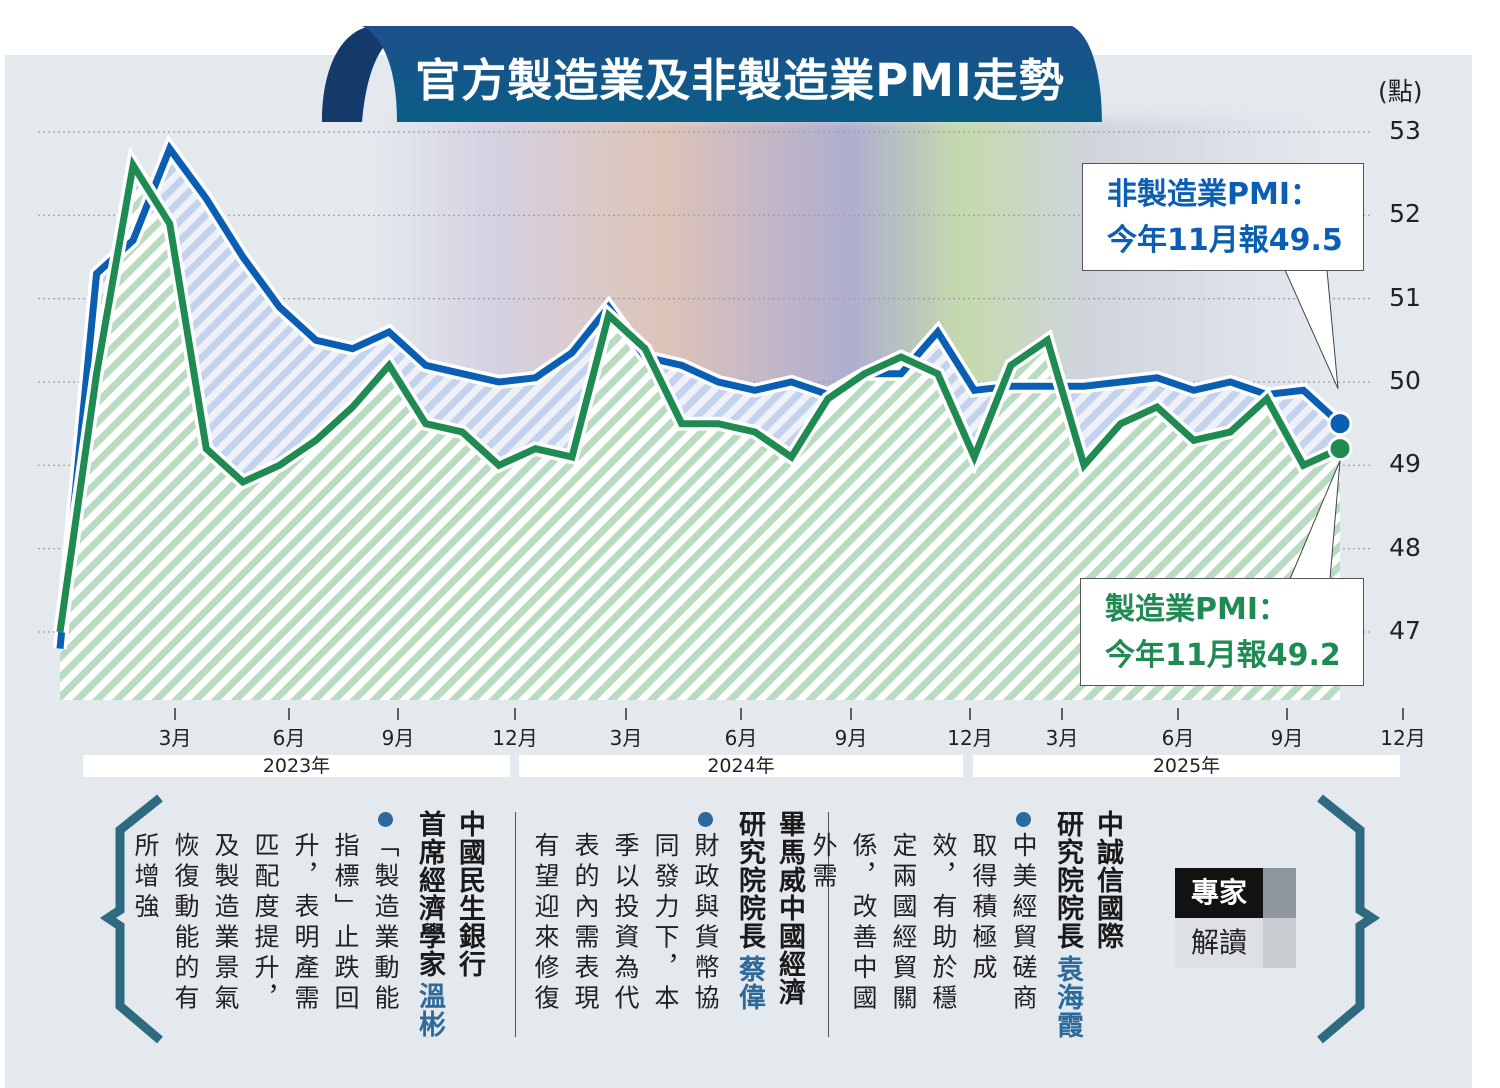 This screenshot has height=1088, width=1500. What do you see at coordinates (1311, 329) in the screenshot?
I see `callout-pointer` at bounding box center [1311, 329].